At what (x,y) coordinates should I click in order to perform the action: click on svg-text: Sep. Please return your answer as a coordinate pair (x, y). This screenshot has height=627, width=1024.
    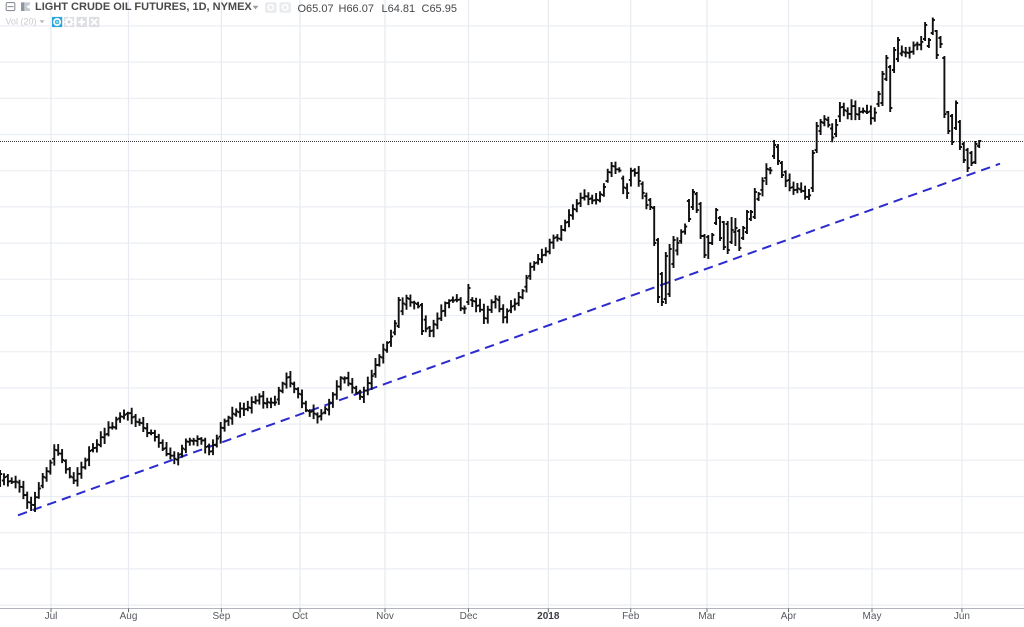
    Looking at the image, I should click on (222, 616).